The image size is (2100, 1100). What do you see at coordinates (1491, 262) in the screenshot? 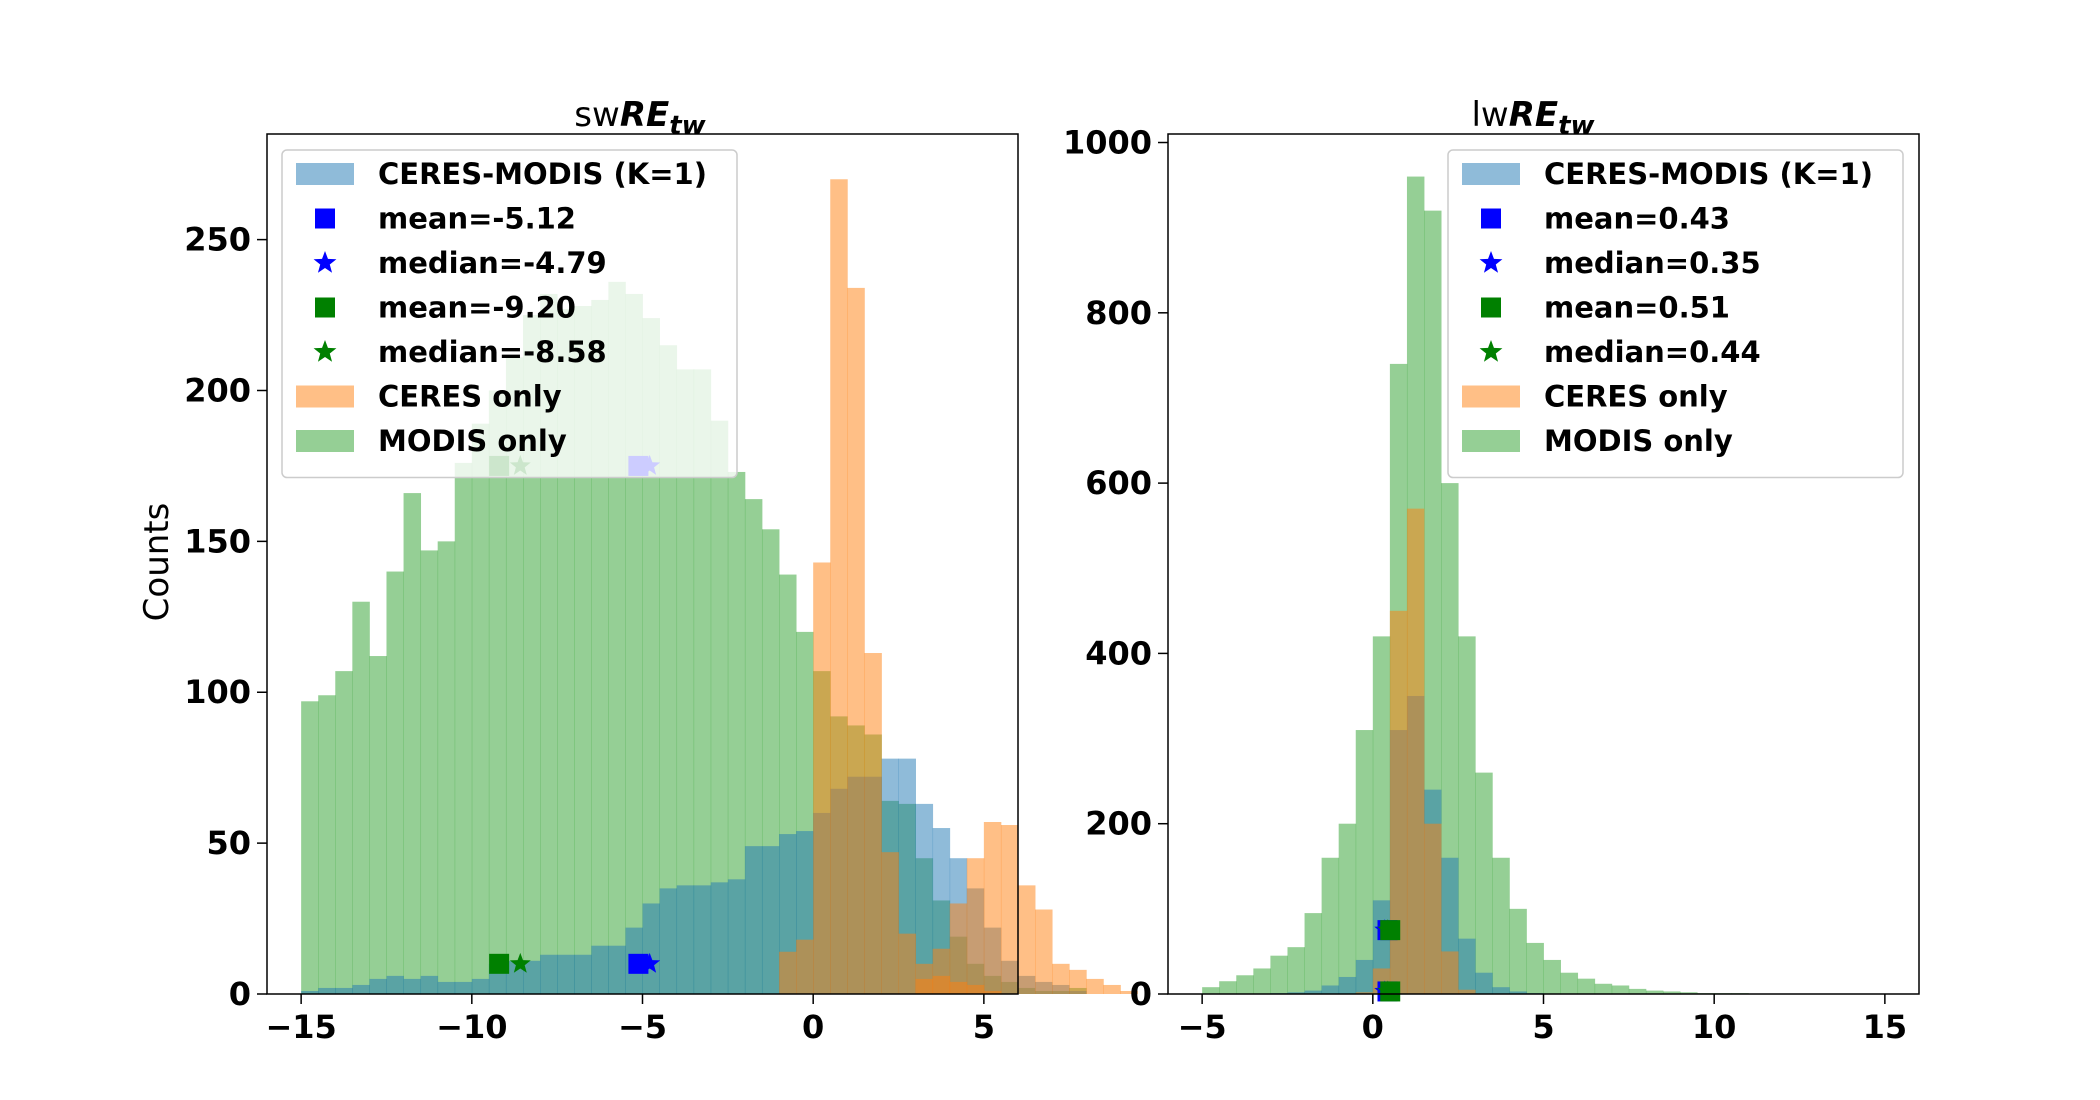
I see `lw-legend-median-marker` at bounding box center [1491, 262].